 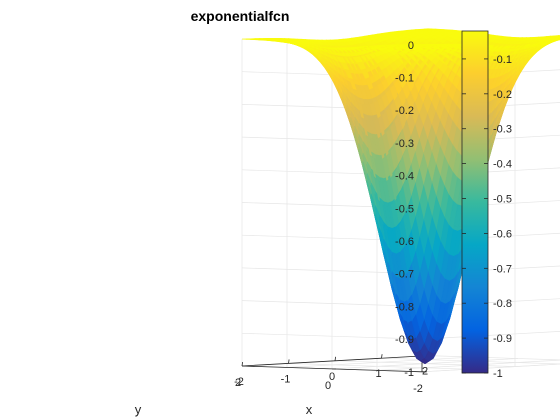 I want to click on y-tick-label: -2, so click(x=418, y=389).